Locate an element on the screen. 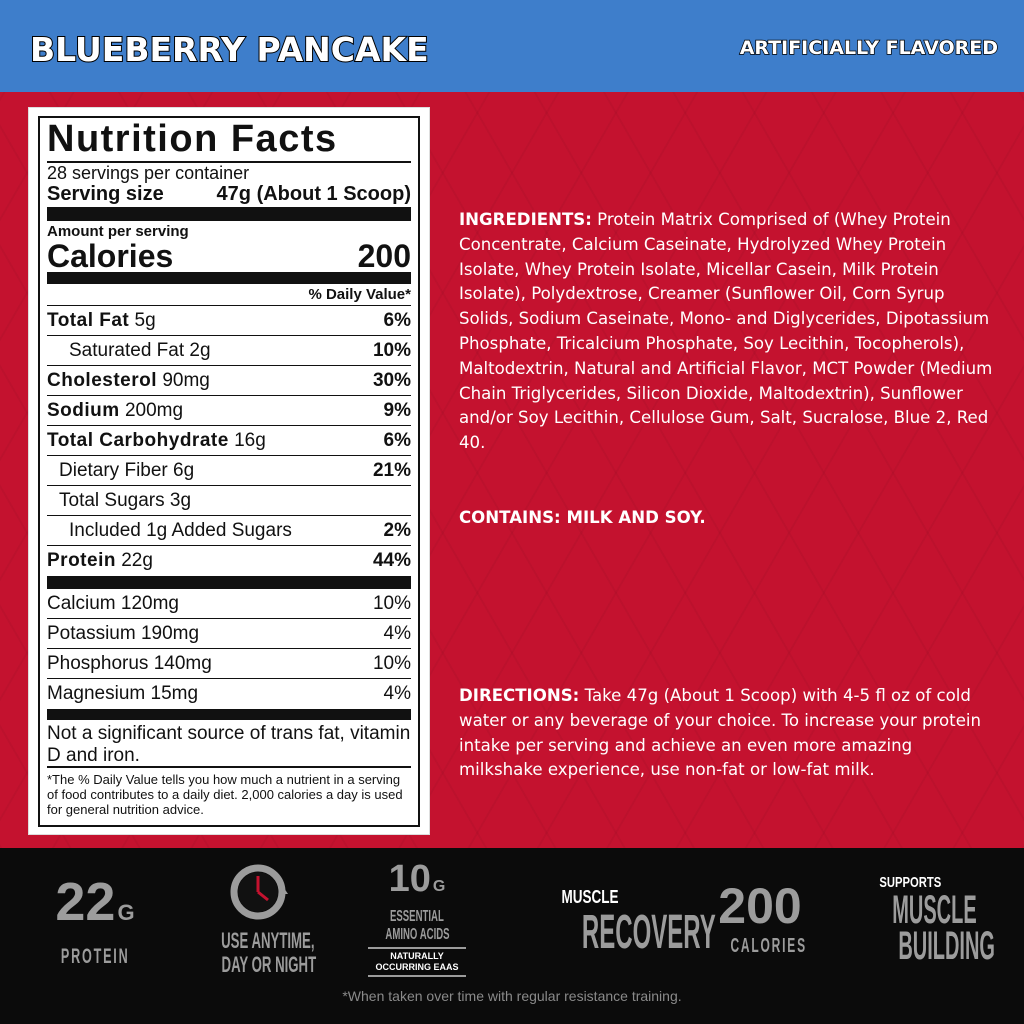 The image size is (1024, 1024). building-top: SUPPORTS is located at coordinates (910, 882).